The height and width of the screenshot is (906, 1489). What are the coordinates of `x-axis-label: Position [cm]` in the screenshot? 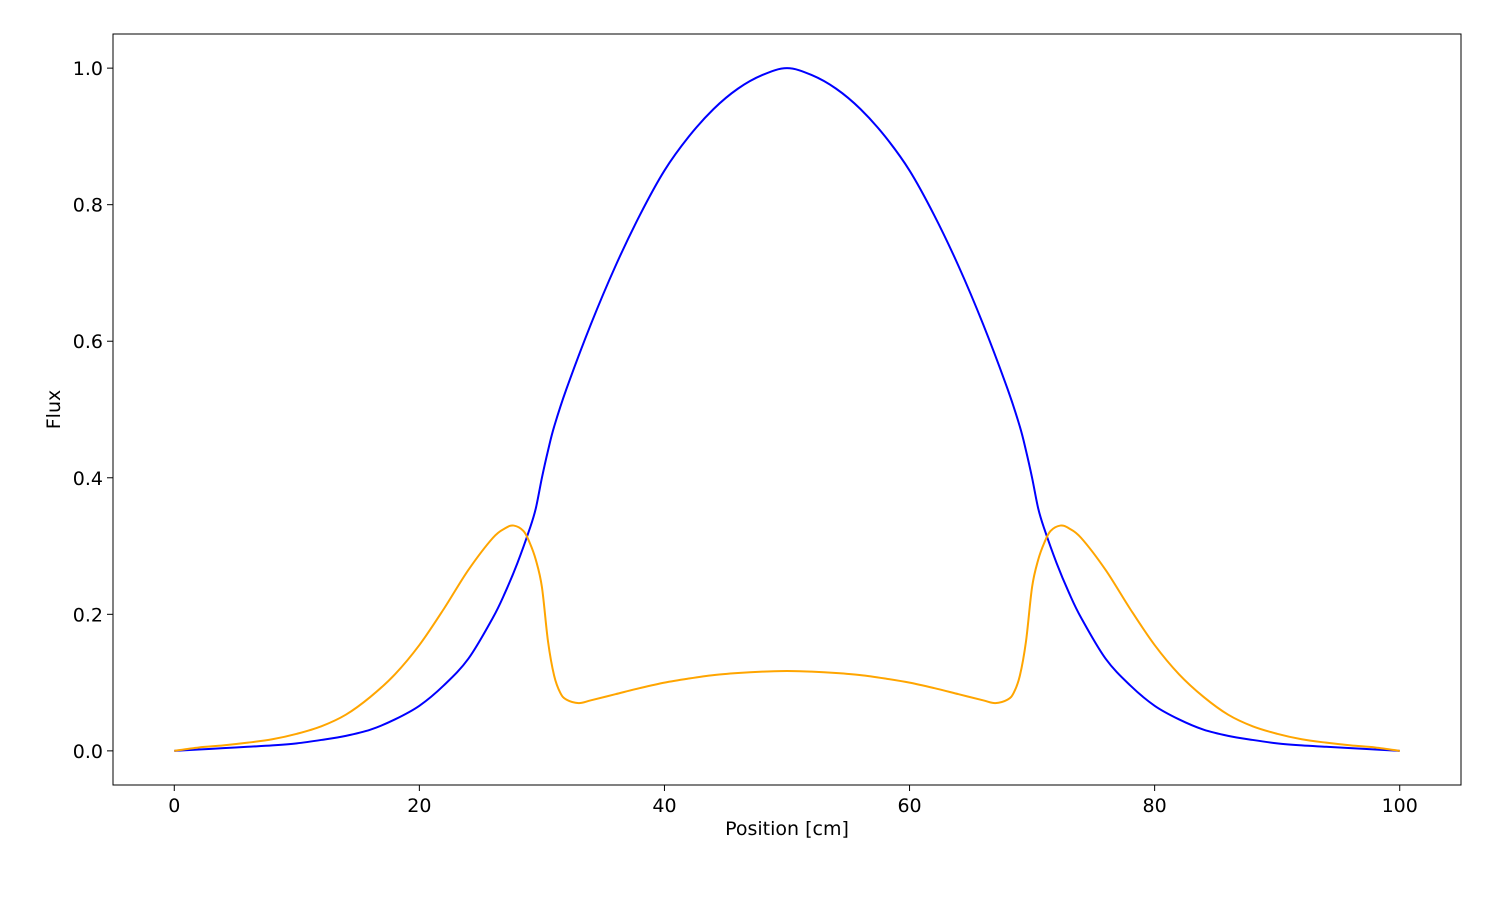 It's located at (787, 829).